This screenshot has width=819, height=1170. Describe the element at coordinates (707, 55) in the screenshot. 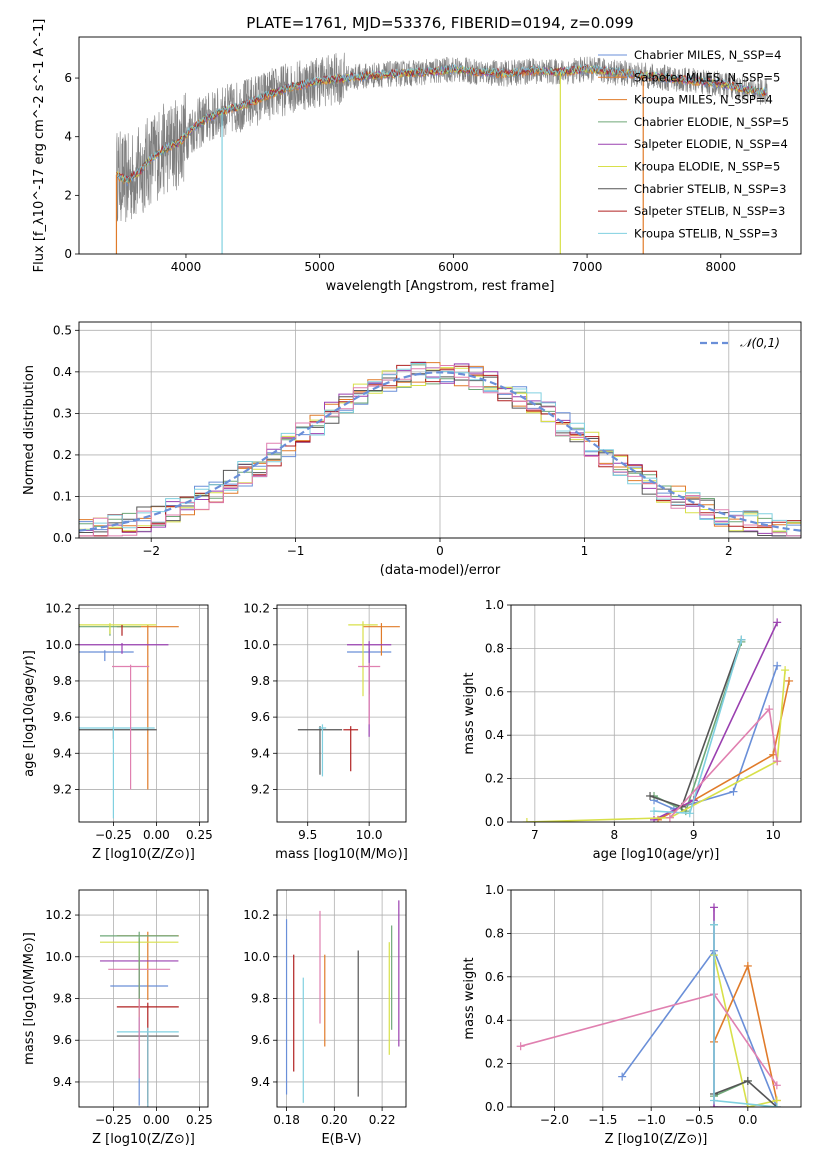

I see `legend-label: Chabrier MILES, N_SSP=4` at that location.